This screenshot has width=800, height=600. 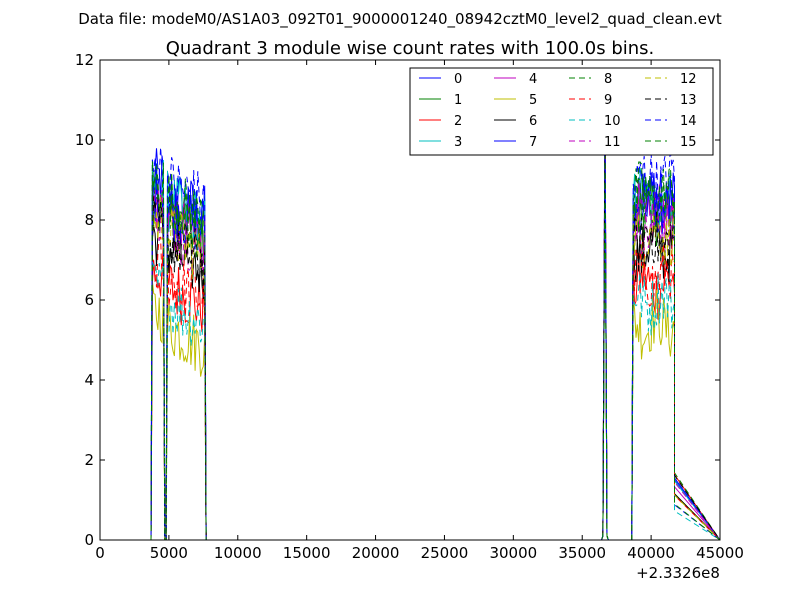 What do you see at coordinates (89, 540) in the screenshot?
I see `y-tick-label: 0` at bounding box center [89, 540].